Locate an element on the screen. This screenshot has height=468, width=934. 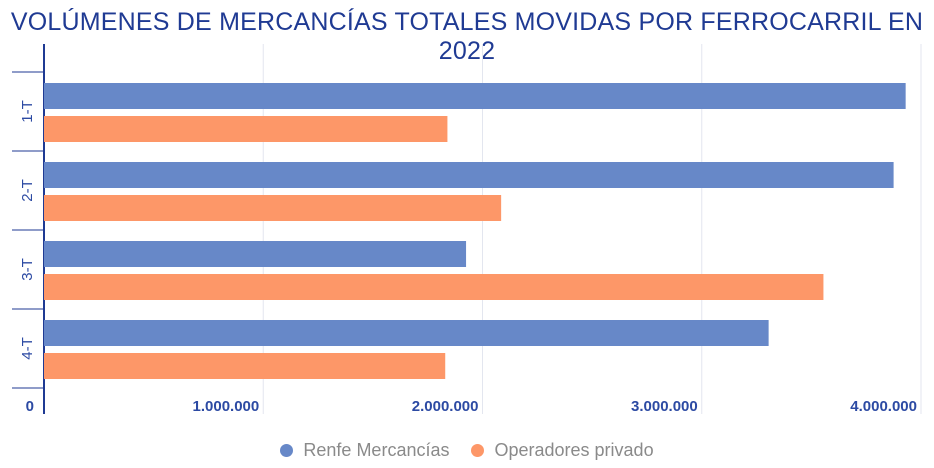
bar-1-T-renfe is located at coordinates (475, 96).